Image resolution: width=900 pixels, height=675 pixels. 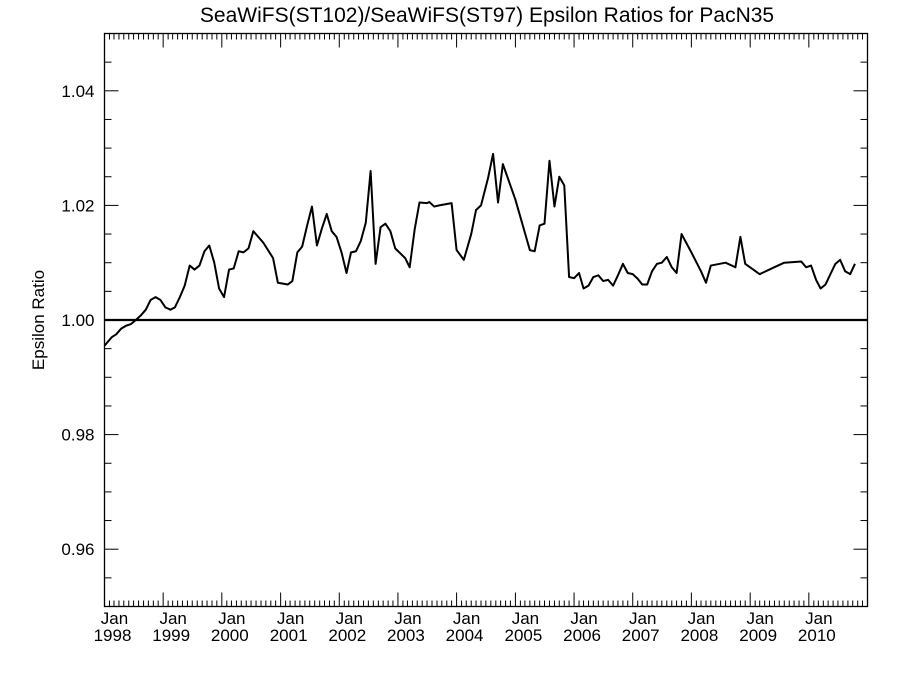 What do you see at coordinates (523, 635) in the screenshot?
I see `x-tick-label-year: 2005` at bounding box center [523, 635].